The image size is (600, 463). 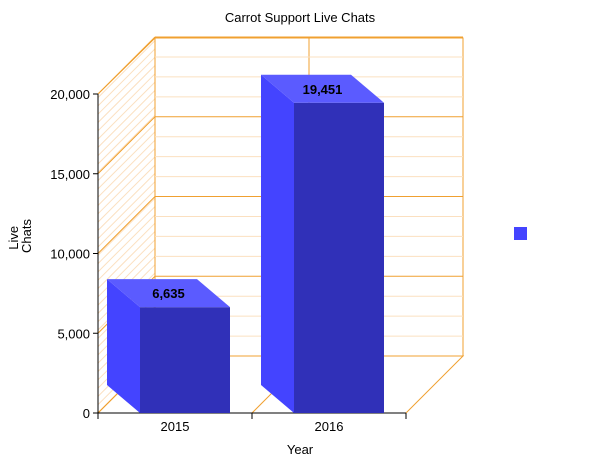 What do you see at coordinates (70, 174) in the screenshot?
I see `y-tick-label: 15,000` at bounding box center [70, 174].